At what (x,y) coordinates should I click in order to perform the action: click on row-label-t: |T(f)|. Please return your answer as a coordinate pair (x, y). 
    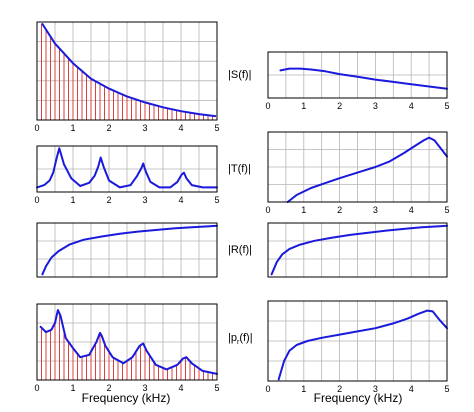
    Looking at the image, I should click on (239, 169).